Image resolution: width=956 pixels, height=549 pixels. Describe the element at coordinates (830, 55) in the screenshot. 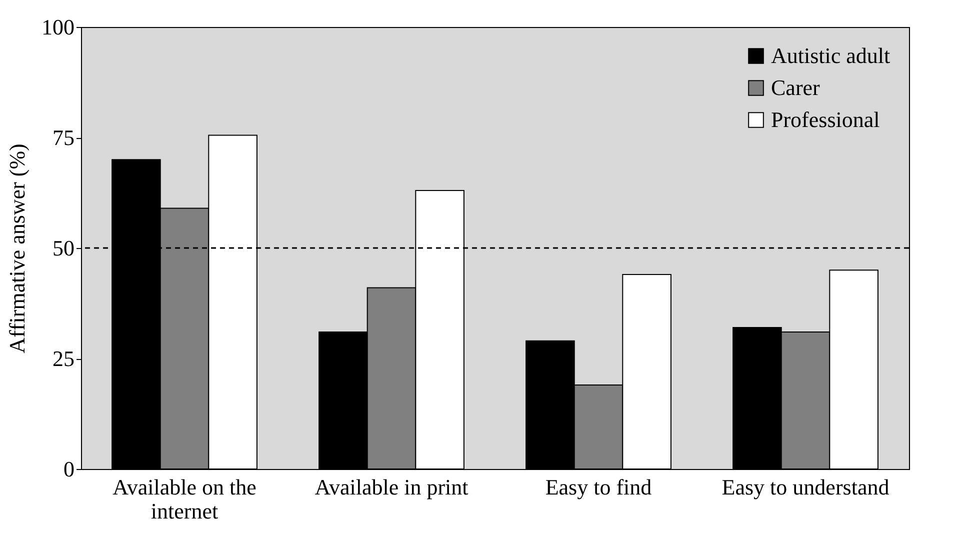

I see `legend-label: Autistic adult` at that location.